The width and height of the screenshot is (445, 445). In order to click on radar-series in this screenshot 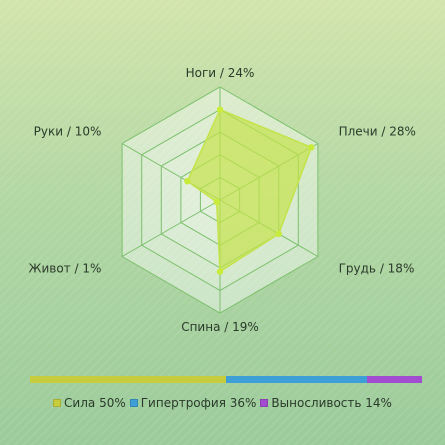, I will do `click(249, 190)`.